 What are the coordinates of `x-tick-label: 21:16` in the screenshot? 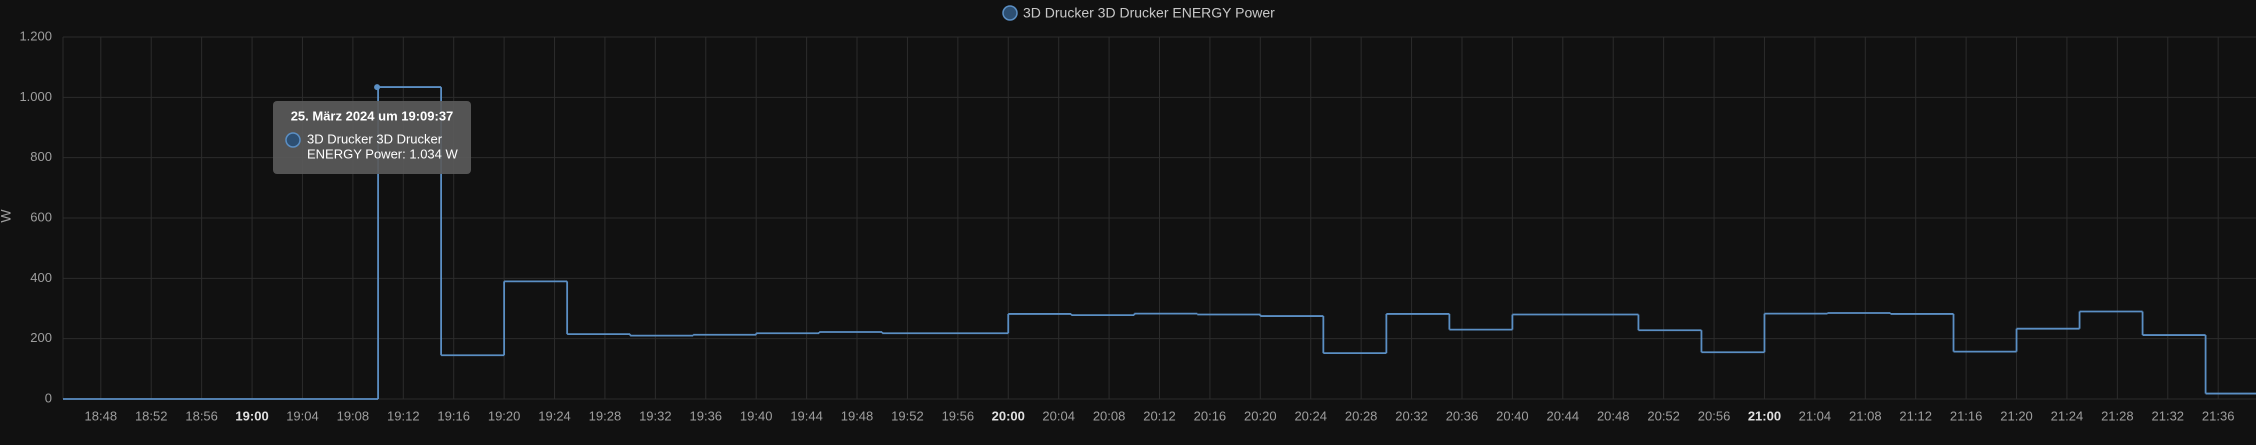 It's located at (1966, 415).